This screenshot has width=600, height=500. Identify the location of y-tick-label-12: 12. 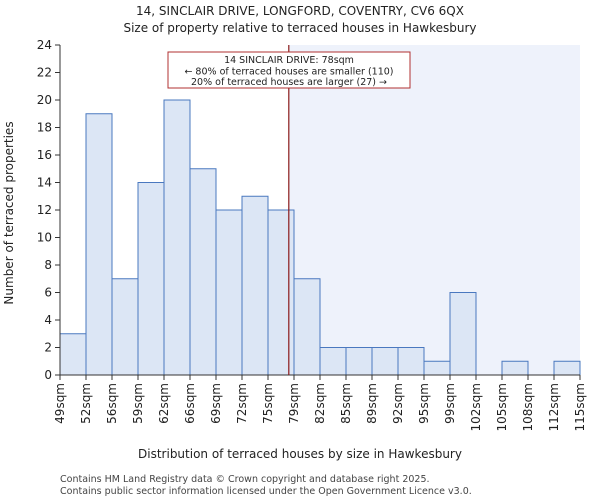
(44, 210).